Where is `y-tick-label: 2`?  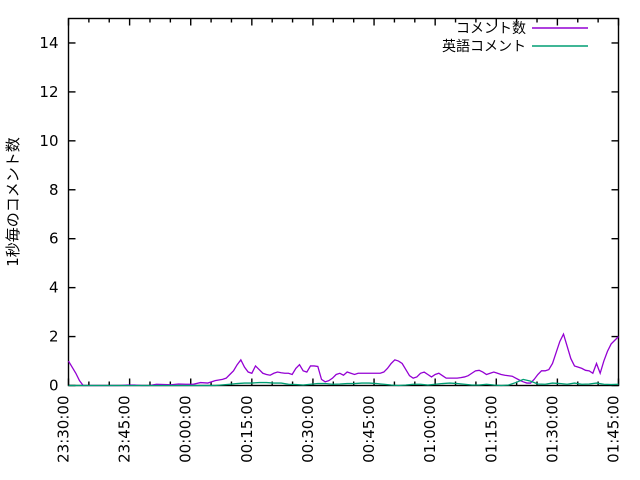 y-tick-label: 2 is located at coordinates (54, 337).